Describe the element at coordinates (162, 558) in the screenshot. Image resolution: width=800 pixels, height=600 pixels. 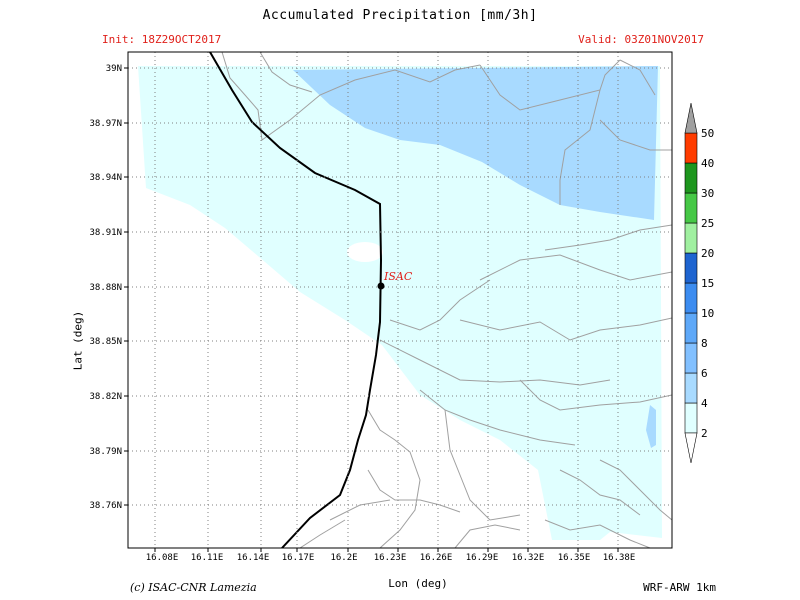
I see `x-tick-label: 16.08E` at that location.